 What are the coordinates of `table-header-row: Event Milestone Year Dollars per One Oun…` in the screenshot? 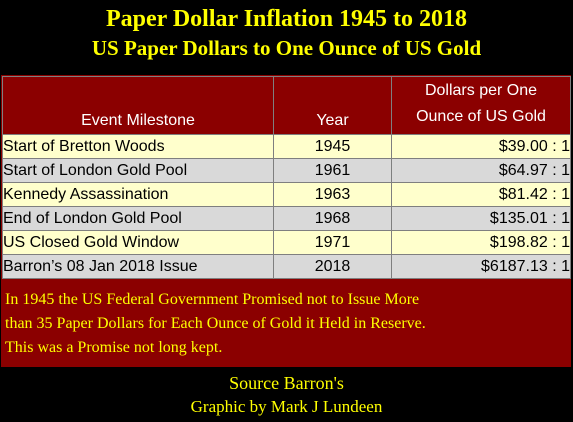 It's located at (286, 105).